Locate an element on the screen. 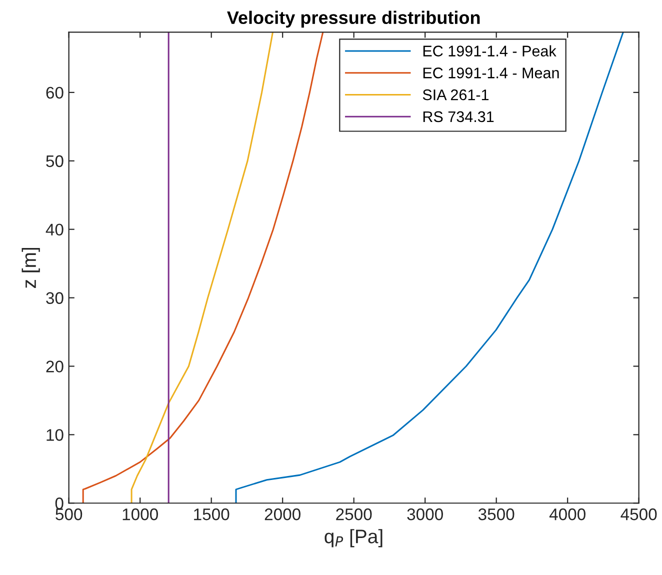  legend-label: EC 1991-1.4 - Mean is located at coordinates (491, 73).